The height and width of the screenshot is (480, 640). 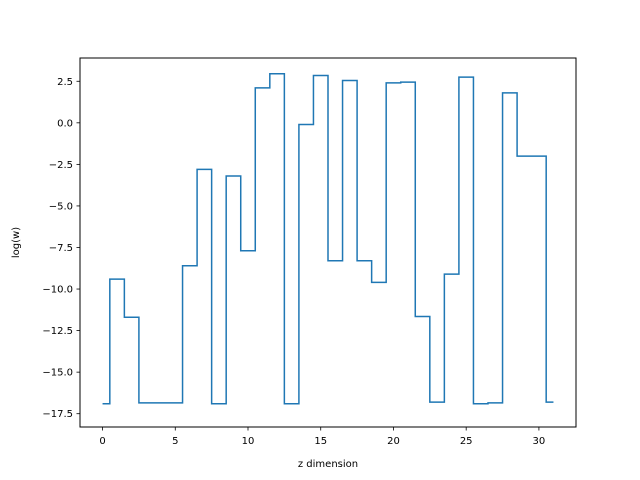 I want to click on x-tick-label: 0, so click(x=102, y=441).